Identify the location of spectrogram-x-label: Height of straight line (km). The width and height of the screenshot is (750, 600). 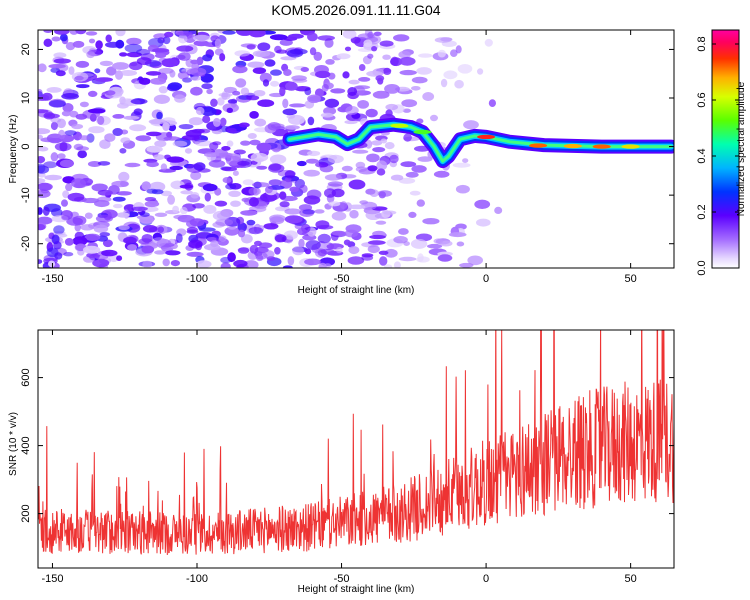
(356, 290).